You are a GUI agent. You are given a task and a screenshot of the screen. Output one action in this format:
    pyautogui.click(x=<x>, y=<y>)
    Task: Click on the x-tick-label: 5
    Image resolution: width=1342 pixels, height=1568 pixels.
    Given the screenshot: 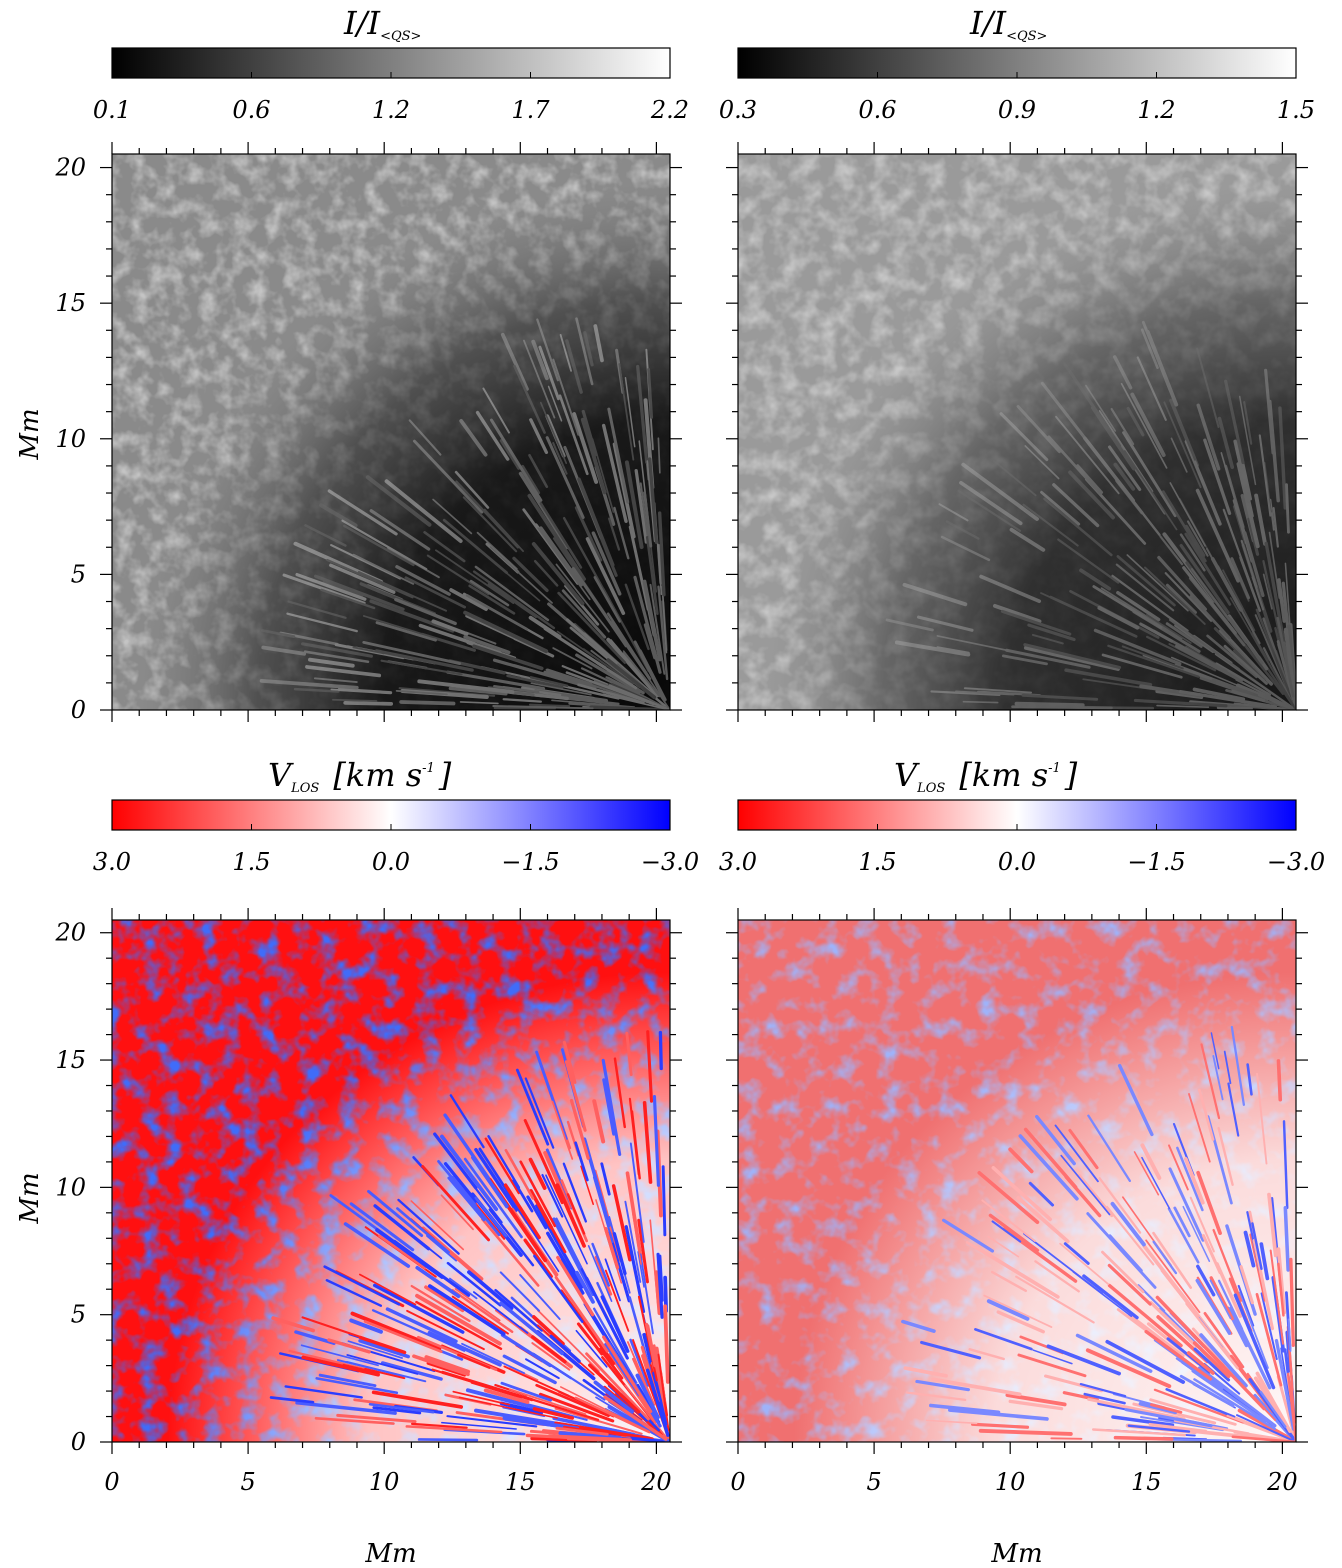 What is the action you would take?
    pyautogui.click(x=873, y=1482)
    